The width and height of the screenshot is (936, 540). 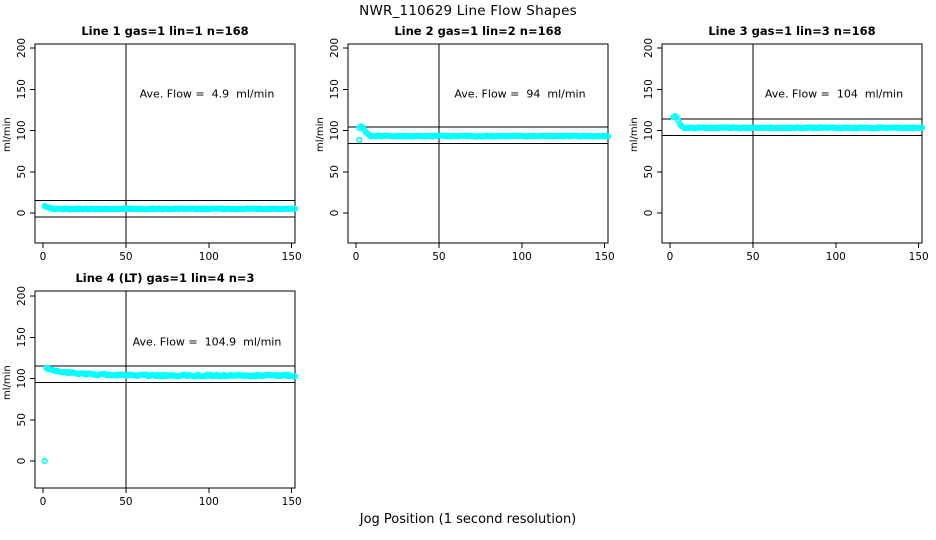 What do you see at coordinates (164, 278) in the screenshot?
I see `panel-4-title: Line 4 (LT) gas=1 lin=4 n=3` at bounding box center [164, 278].